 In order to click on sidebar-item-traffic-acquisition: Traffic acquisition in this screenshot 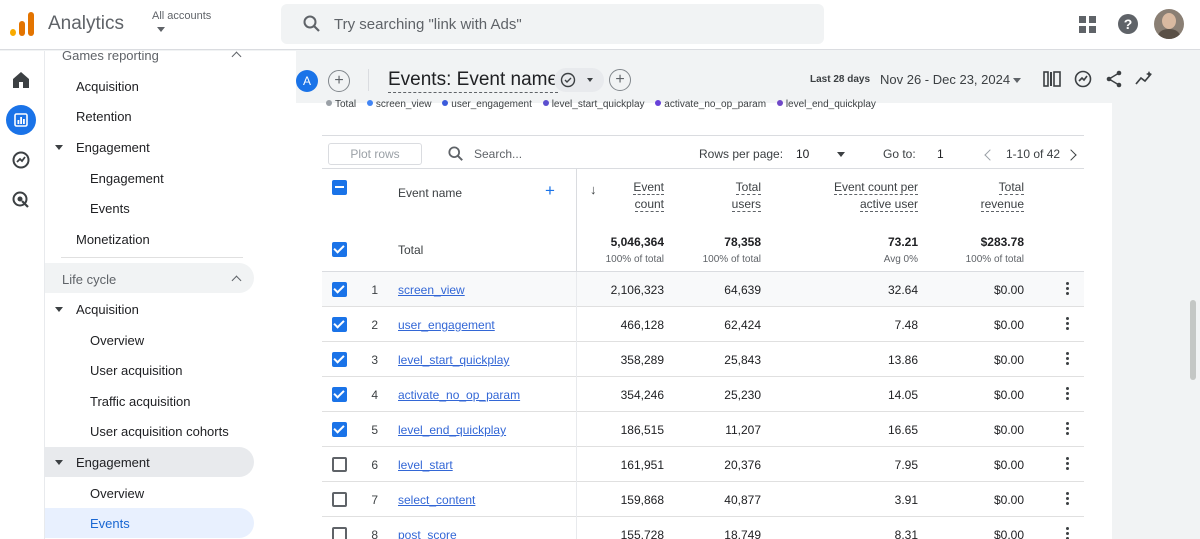, I will do `click(140, 401)`.